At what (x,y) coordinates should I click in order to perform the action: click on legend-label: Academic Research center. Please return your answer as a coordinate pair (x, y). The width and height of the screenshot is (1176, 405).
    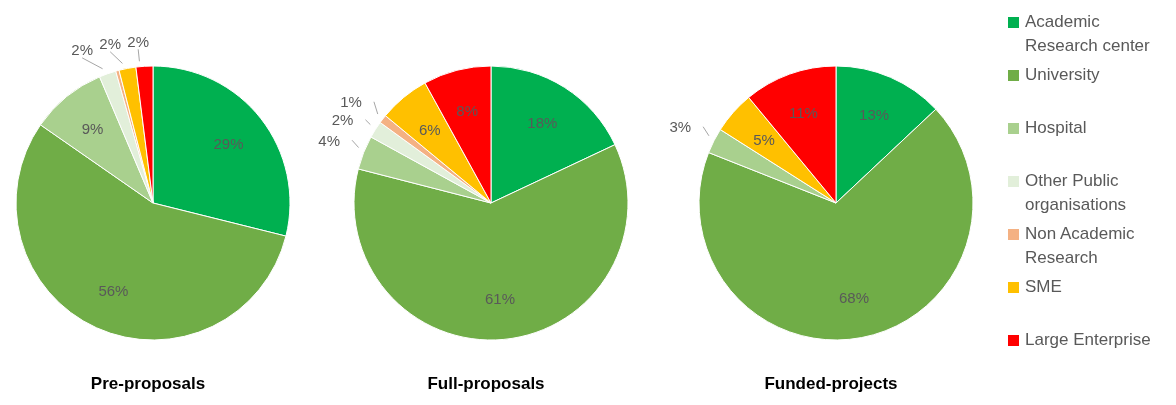
    Looking at the image, I should click on (1088, 34).